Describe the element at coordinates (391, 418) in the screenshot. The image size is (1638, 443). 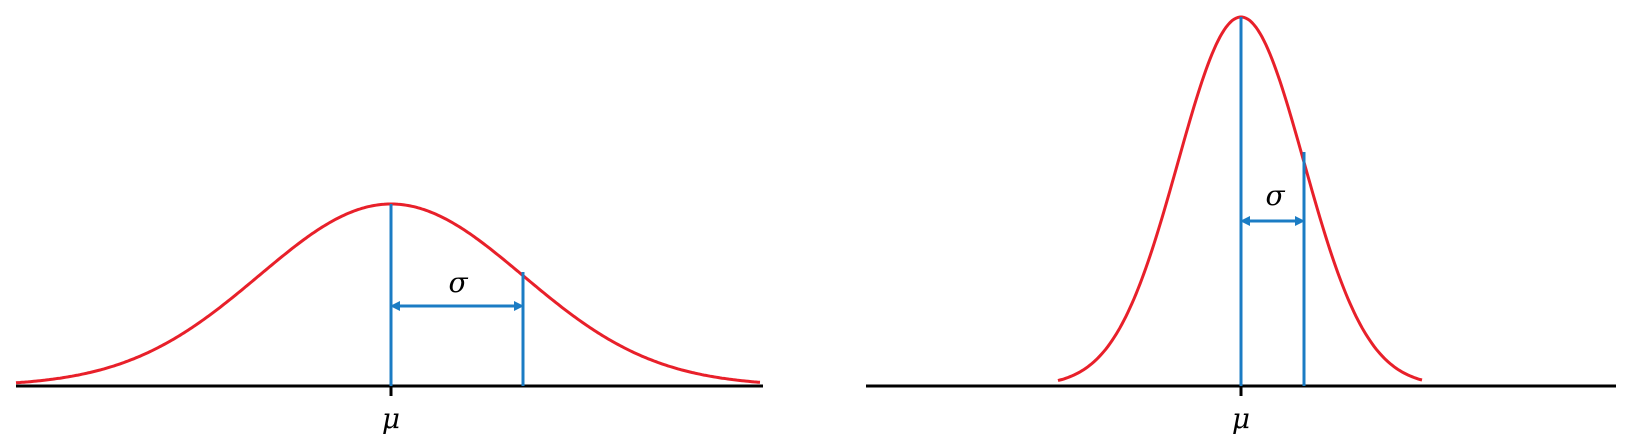
I see `wide-mean-label: μ` at that location.